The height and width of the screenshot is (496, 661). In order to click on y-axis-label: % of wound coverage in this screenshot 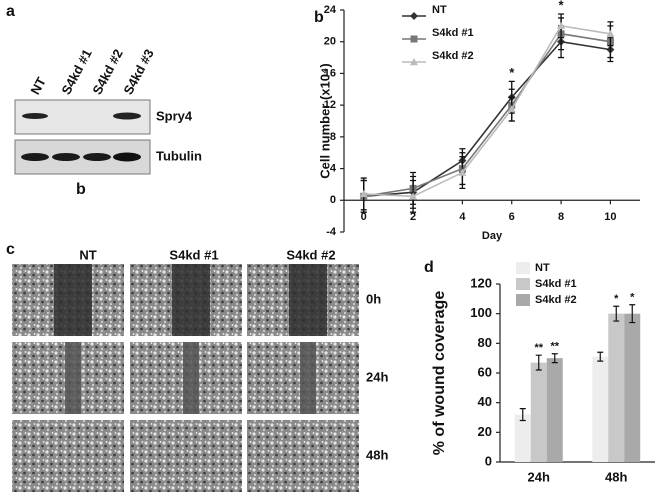, I will do `click(439, 373)`.